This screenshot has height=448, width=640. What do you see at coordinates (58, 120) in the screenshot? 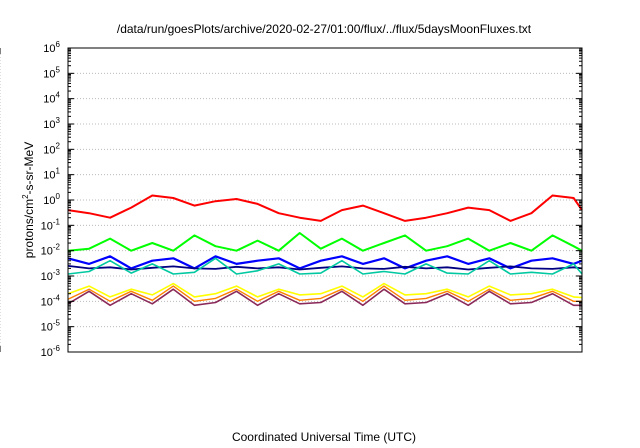
I see `y-tick-label-exp: 3` at bounding box center [58, 120].